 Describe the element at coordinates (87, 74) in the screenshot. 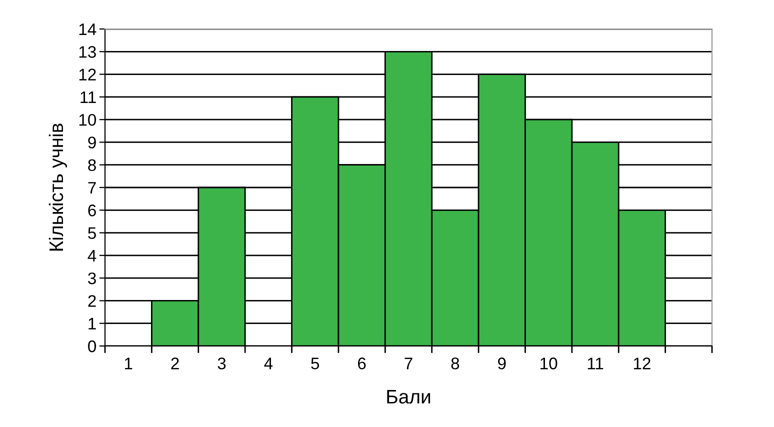

I see `y-tick-label: 12` at that location.